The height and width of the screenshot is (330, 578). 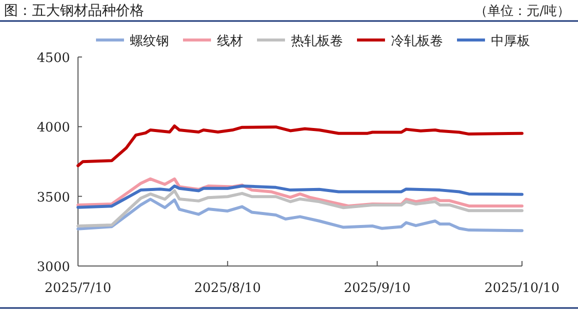 What do you see at coordinates (53, 267) in the screenshot?
I see `y-tick-label: 3000` at bounding box center [53, 267].